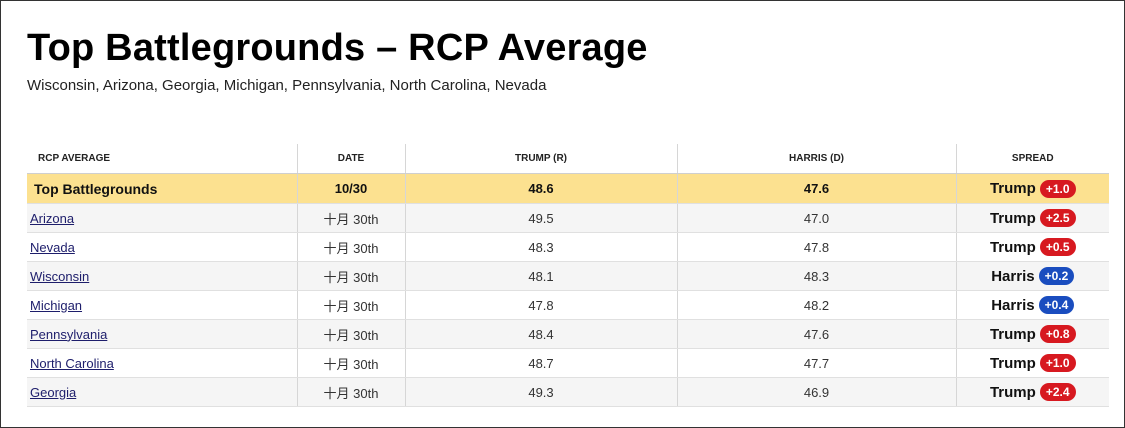 The image size is (1125, 428). What do you see at coordinates (816, 218) in the screenshot?
I see `harris-cell: 47.0` at bounding box center [816, 218].